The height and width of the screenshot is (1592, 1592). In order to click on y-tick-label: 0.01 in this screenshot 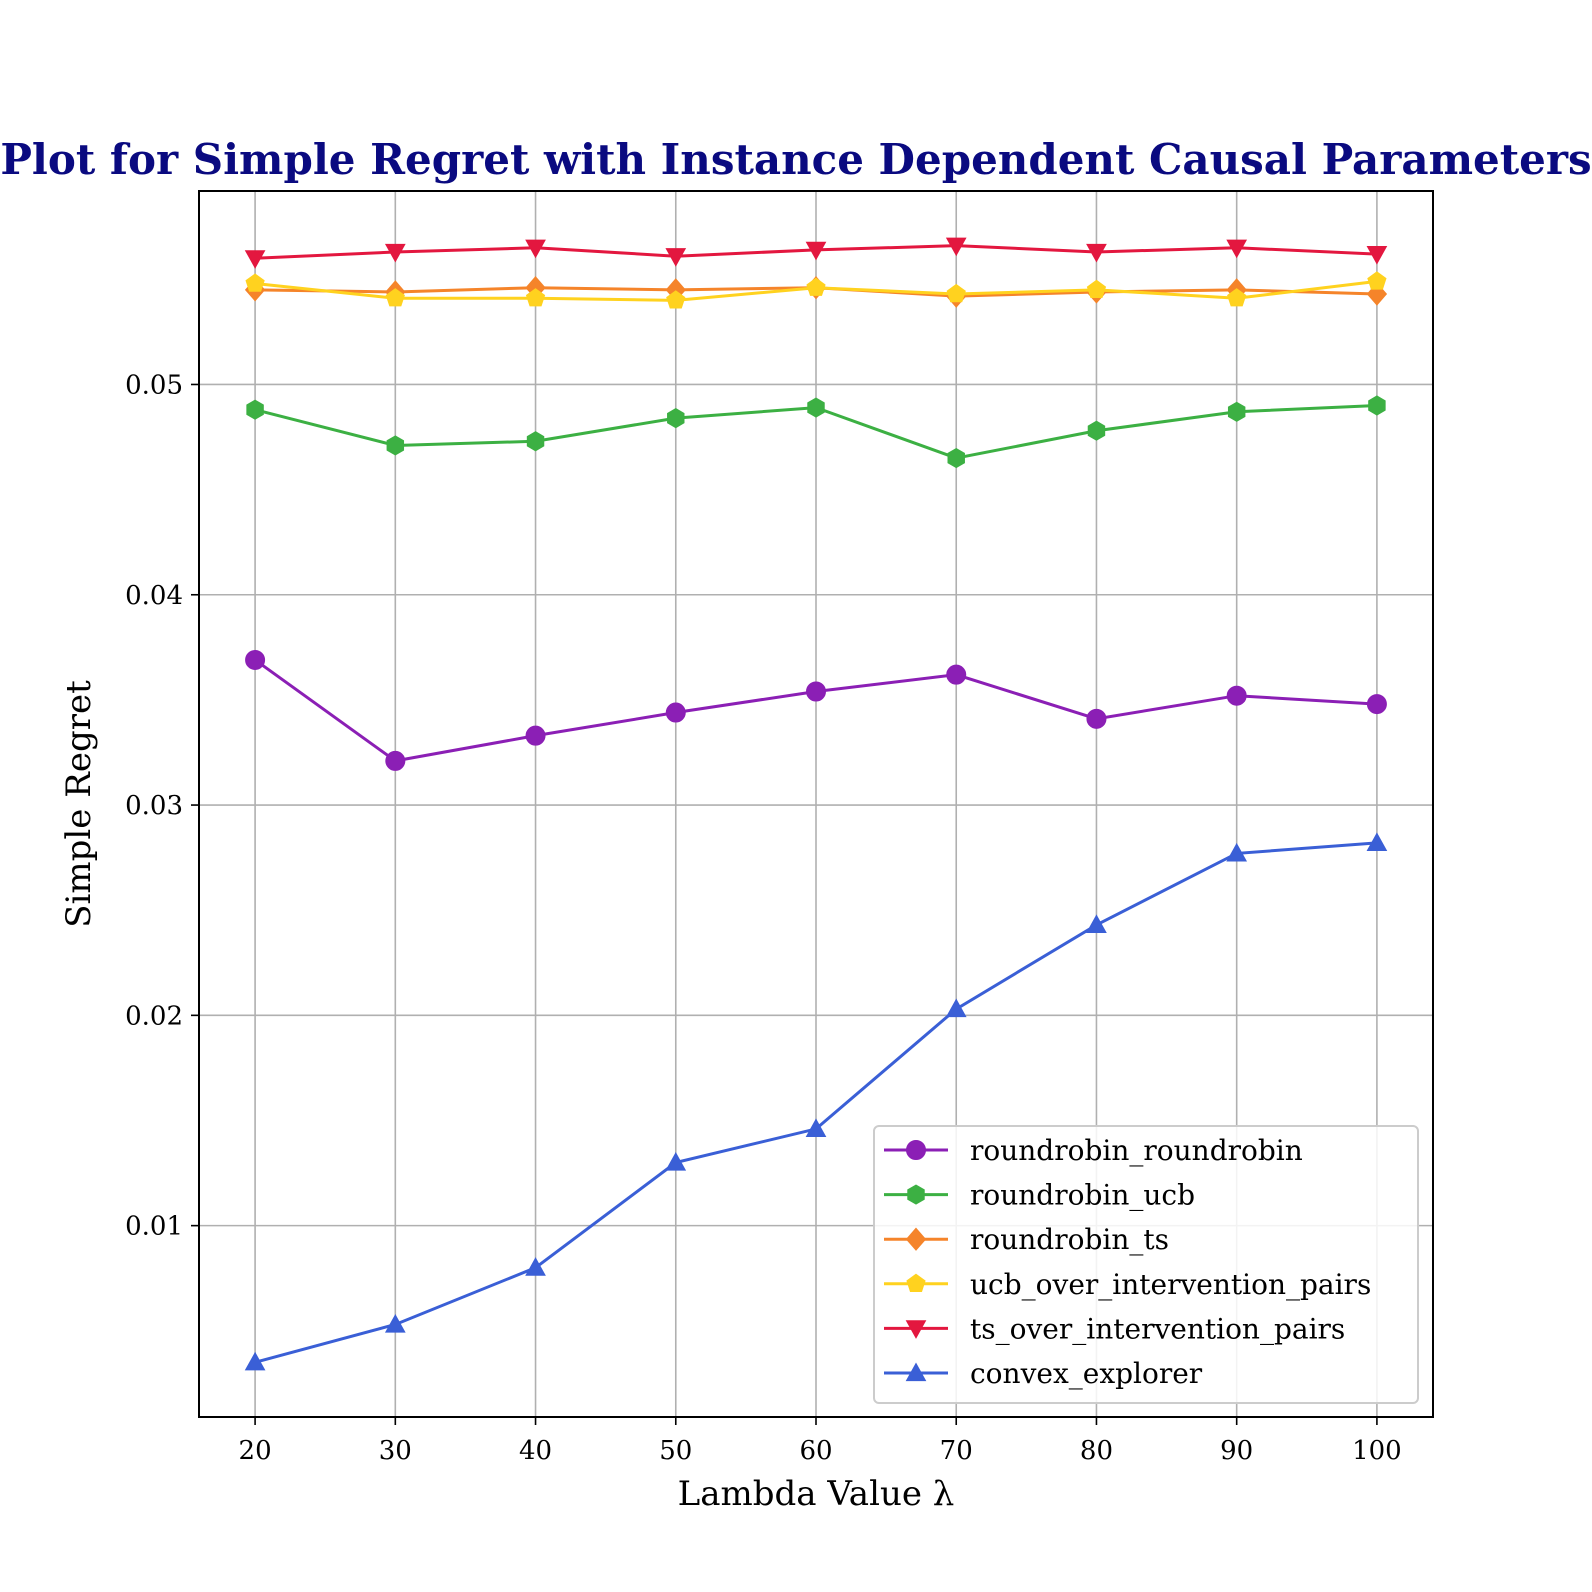, I will do `click(154, 1227)`.